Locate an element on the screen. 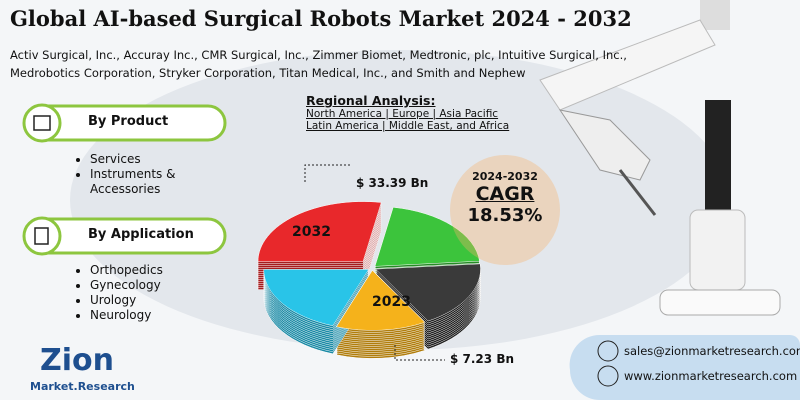 This screenshot has width=800, height=400. pie-3d is located at coordinates (369, 280).